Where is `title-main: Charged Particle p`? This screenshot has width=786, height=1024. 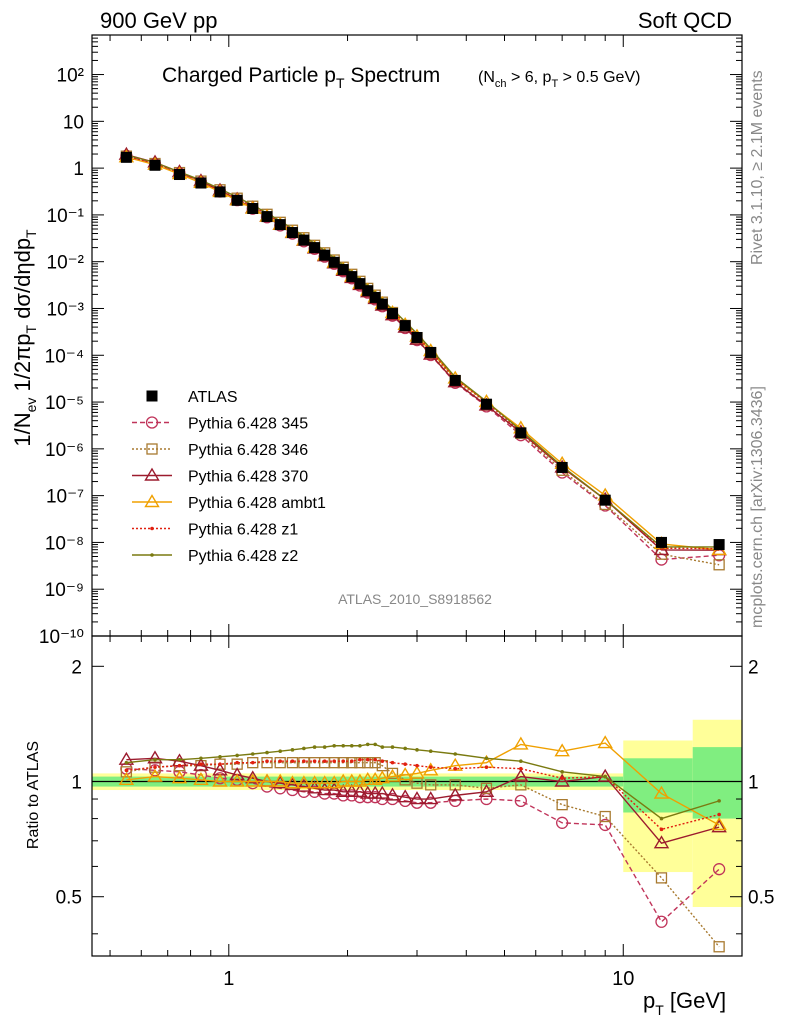
title-main: Charged Particle p is located at coordinates (249, 75).